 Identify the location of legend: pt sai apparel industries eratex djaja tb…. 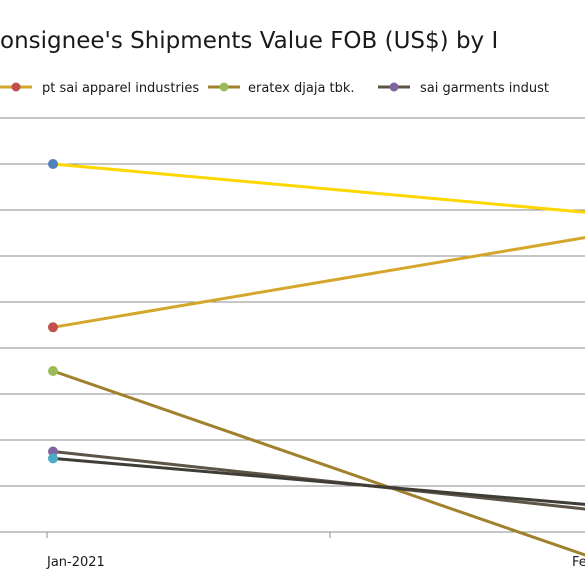
(274, 88).